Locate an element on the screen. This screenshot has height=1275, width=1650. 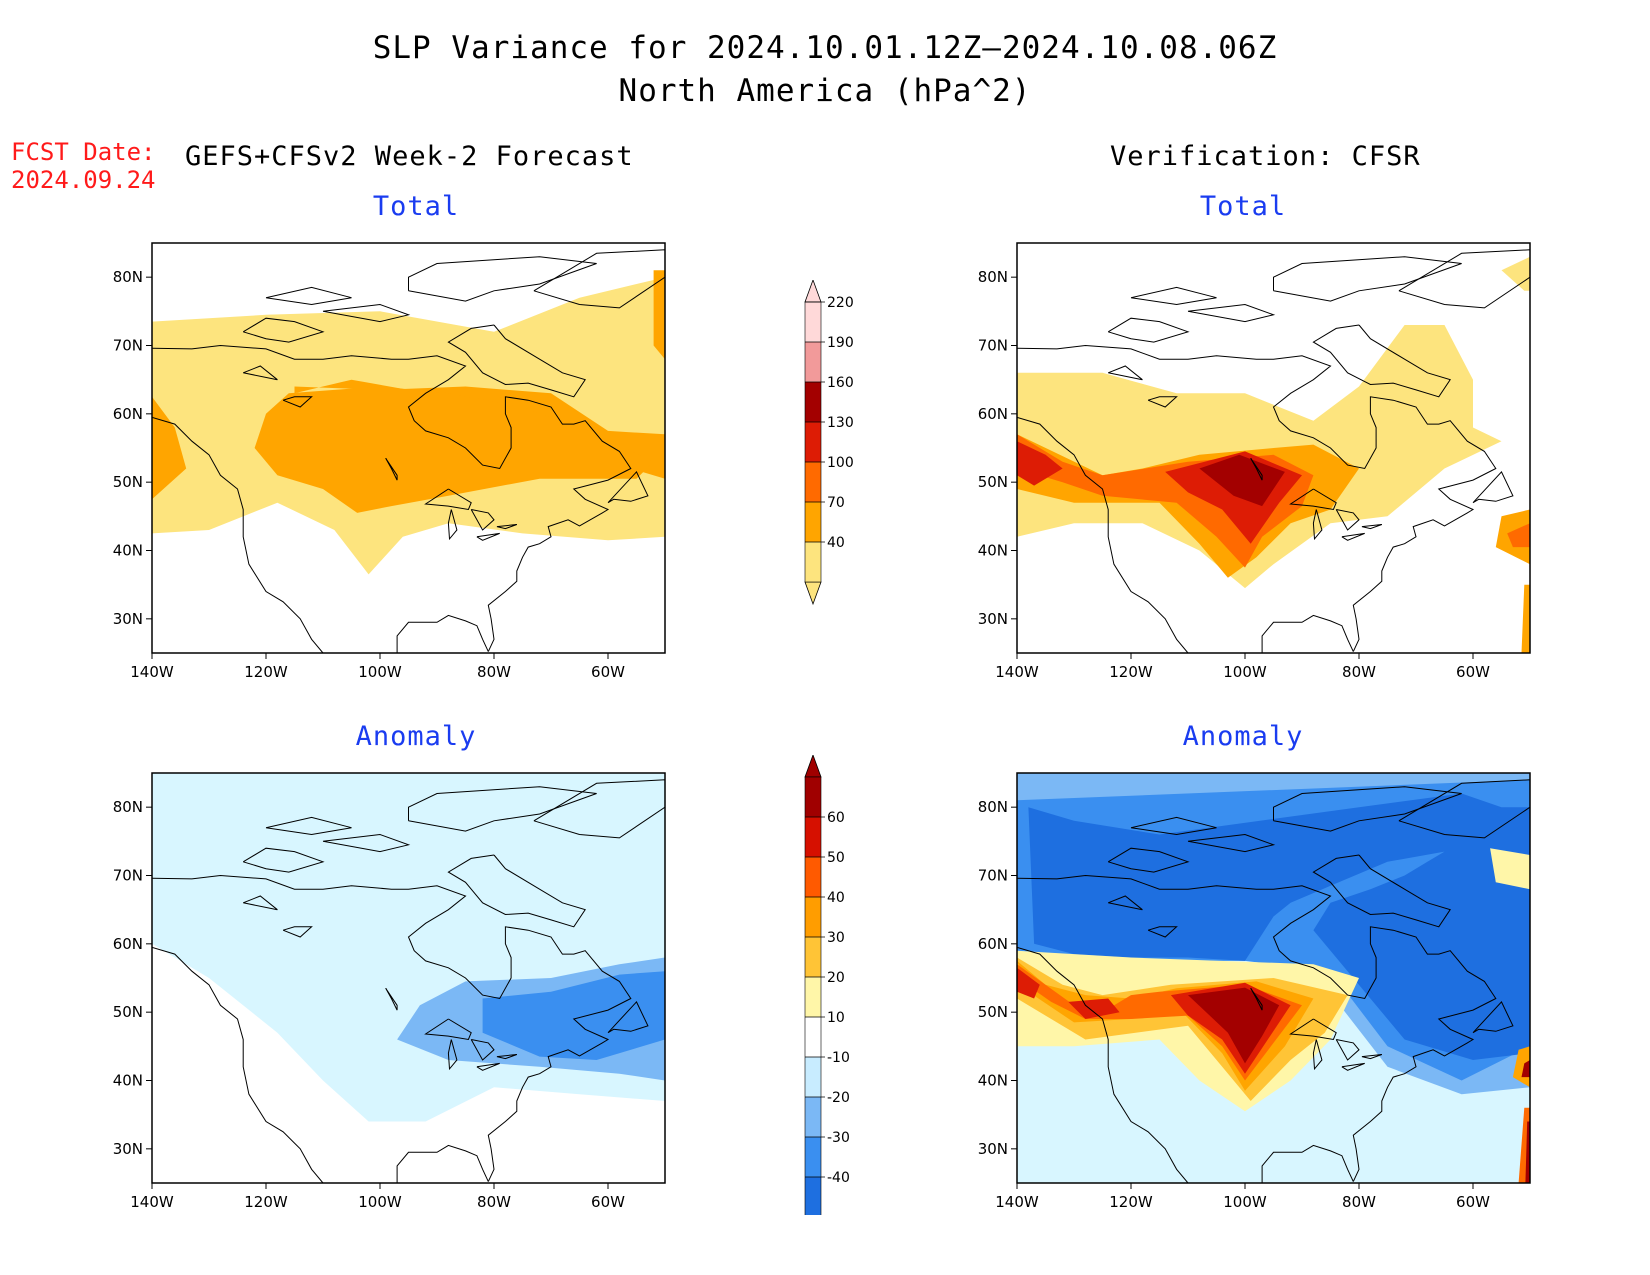
main-subtitle: North America (hPa^2) is located at coordinates (825, 91).